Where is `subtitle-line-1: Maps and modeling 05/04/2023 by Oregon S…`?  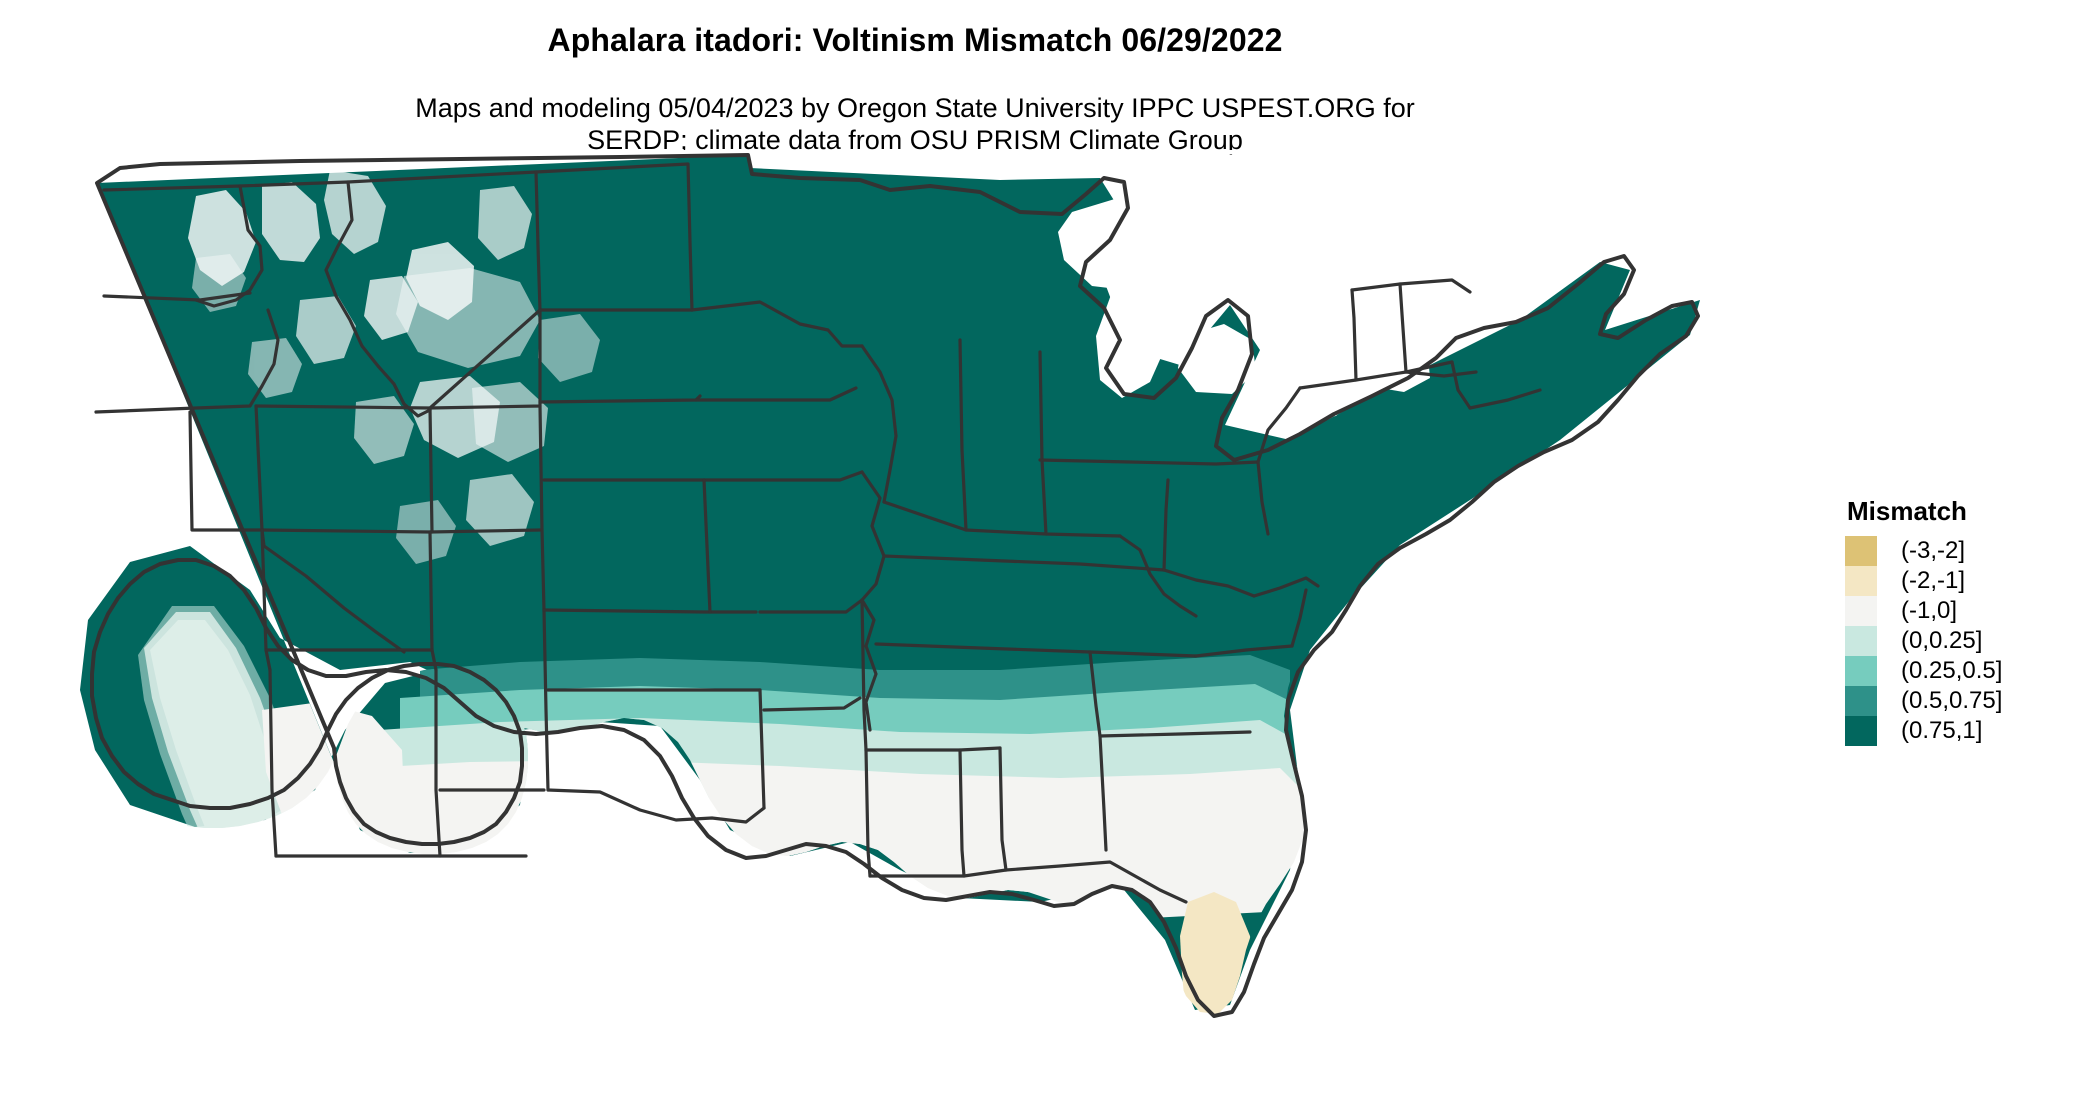
subtitle-line-1: Maps and modeling 05/04/2023 by Oregon S… is located at coordinates (915, 108).